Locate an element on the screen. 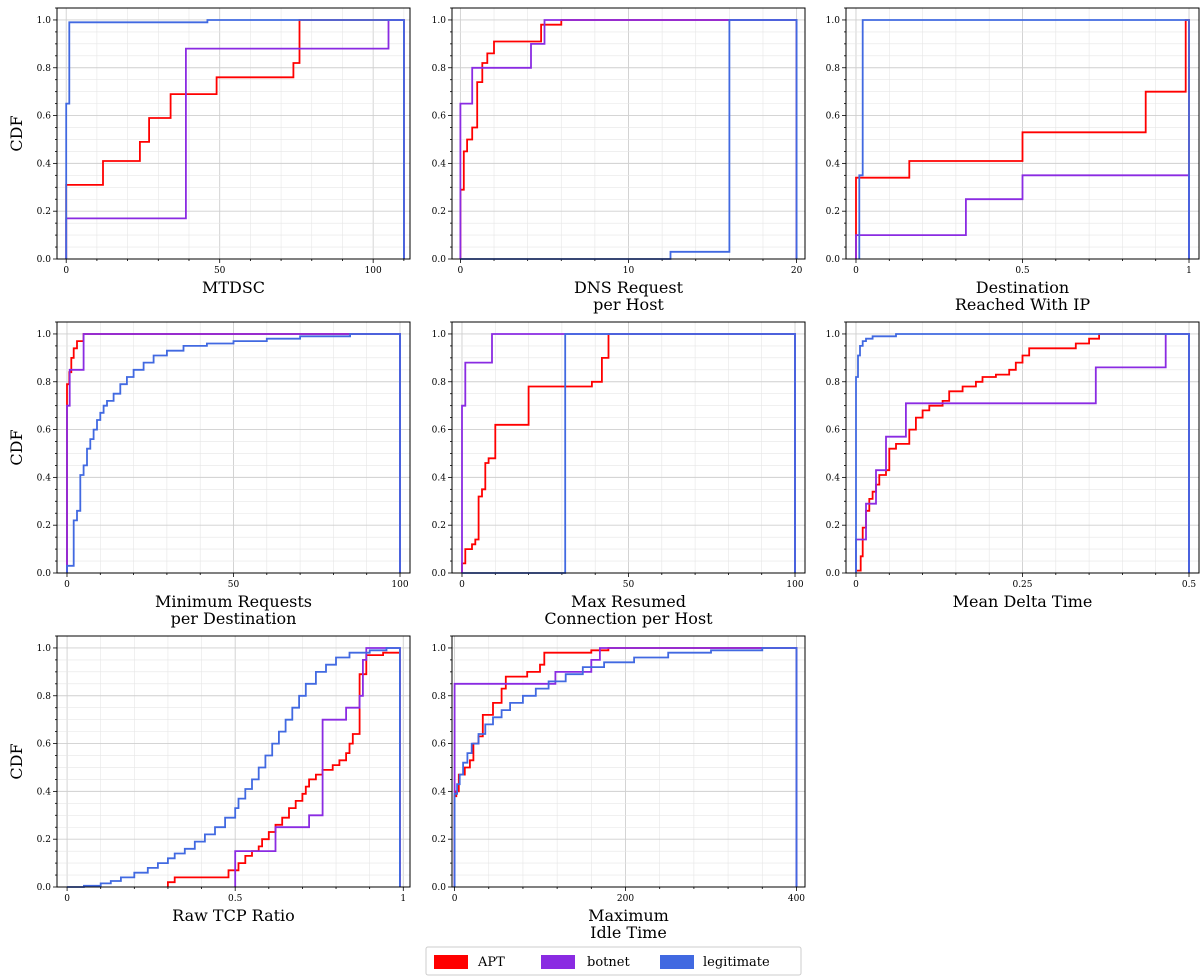  x-axis-label: Connection per Host is located at coordinates (628, 618).